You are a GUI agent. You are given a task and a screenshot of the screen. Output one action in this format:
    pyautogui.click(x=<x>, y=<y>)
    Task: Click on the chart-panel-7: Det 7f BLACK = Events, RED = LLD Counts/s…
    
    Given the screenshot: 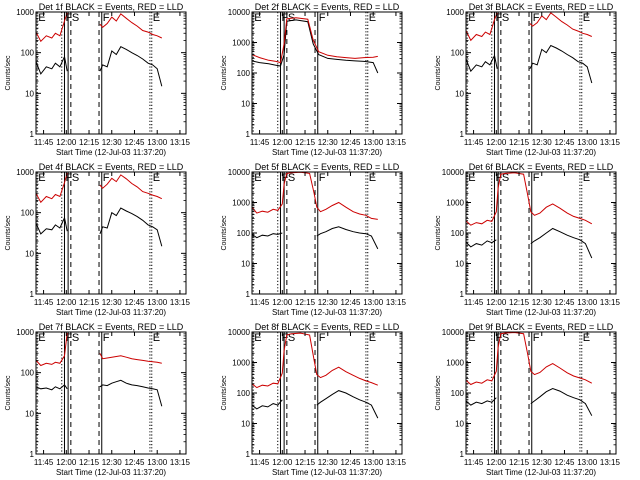 What is the action you would take?
    pyautogui.click(x=97, y=399)
    